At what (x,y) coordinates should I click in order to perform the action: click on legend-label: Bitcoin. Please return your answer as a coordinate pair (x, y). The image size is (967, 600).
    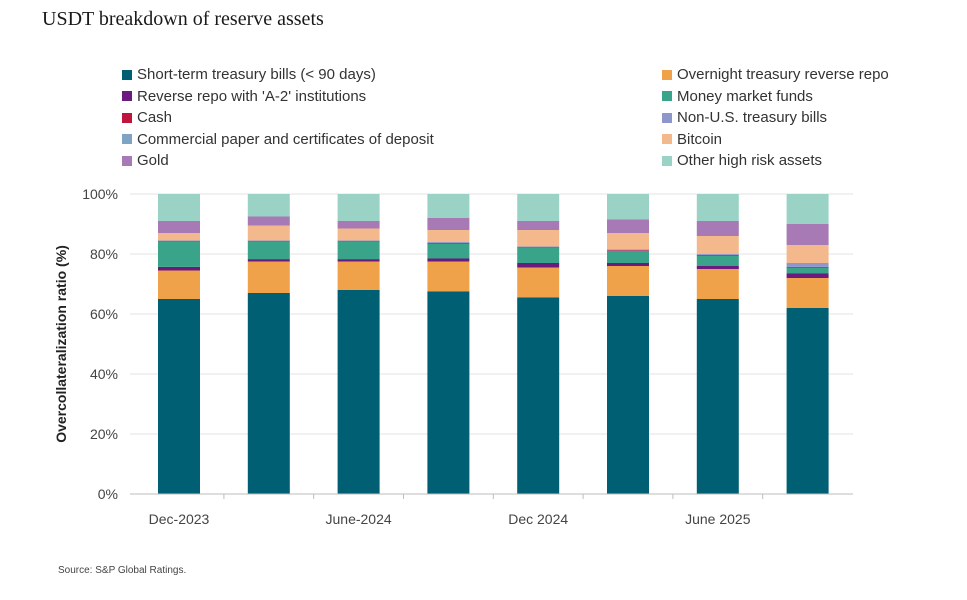
    Looking at the image, I should click on (700, 139).